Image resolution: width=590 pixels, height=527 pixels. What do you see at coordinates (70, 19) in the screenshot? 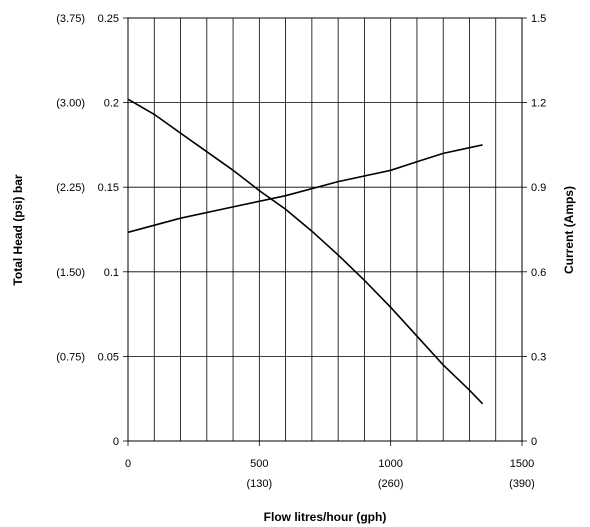
I see `y-left-alt-tick-label: (3.75)` at bounding box center [70, 19].